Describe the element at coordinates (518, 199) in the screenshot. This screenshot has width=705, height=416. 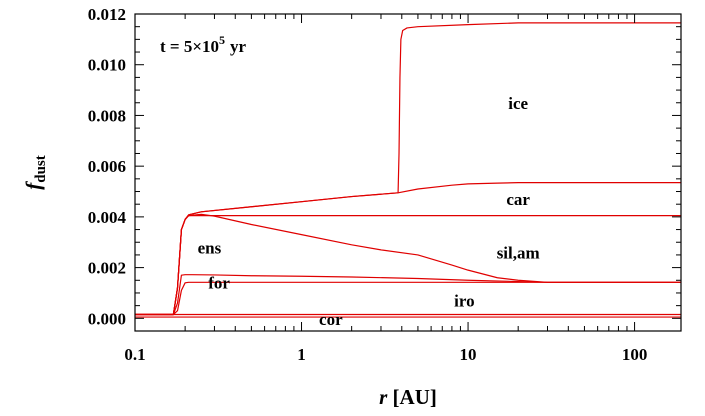
I see `region-label-car: car` at that location.